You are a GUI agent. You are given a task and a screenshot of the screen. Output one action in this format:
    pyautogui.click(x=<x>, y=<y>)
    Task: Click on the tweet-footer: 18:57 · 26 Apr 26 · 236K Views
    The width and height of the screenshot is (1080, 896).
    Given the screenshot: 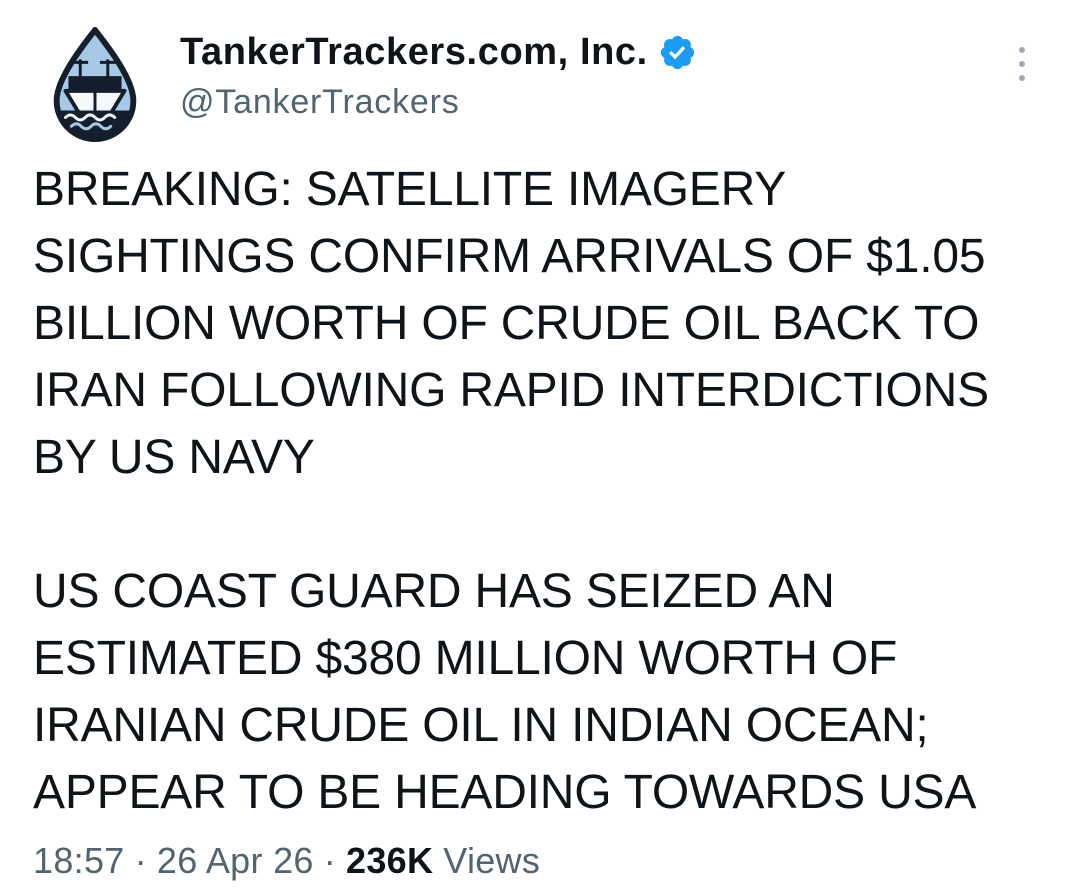 What is the action you would take?
    pyautogui.click(x=536, y=861)
    